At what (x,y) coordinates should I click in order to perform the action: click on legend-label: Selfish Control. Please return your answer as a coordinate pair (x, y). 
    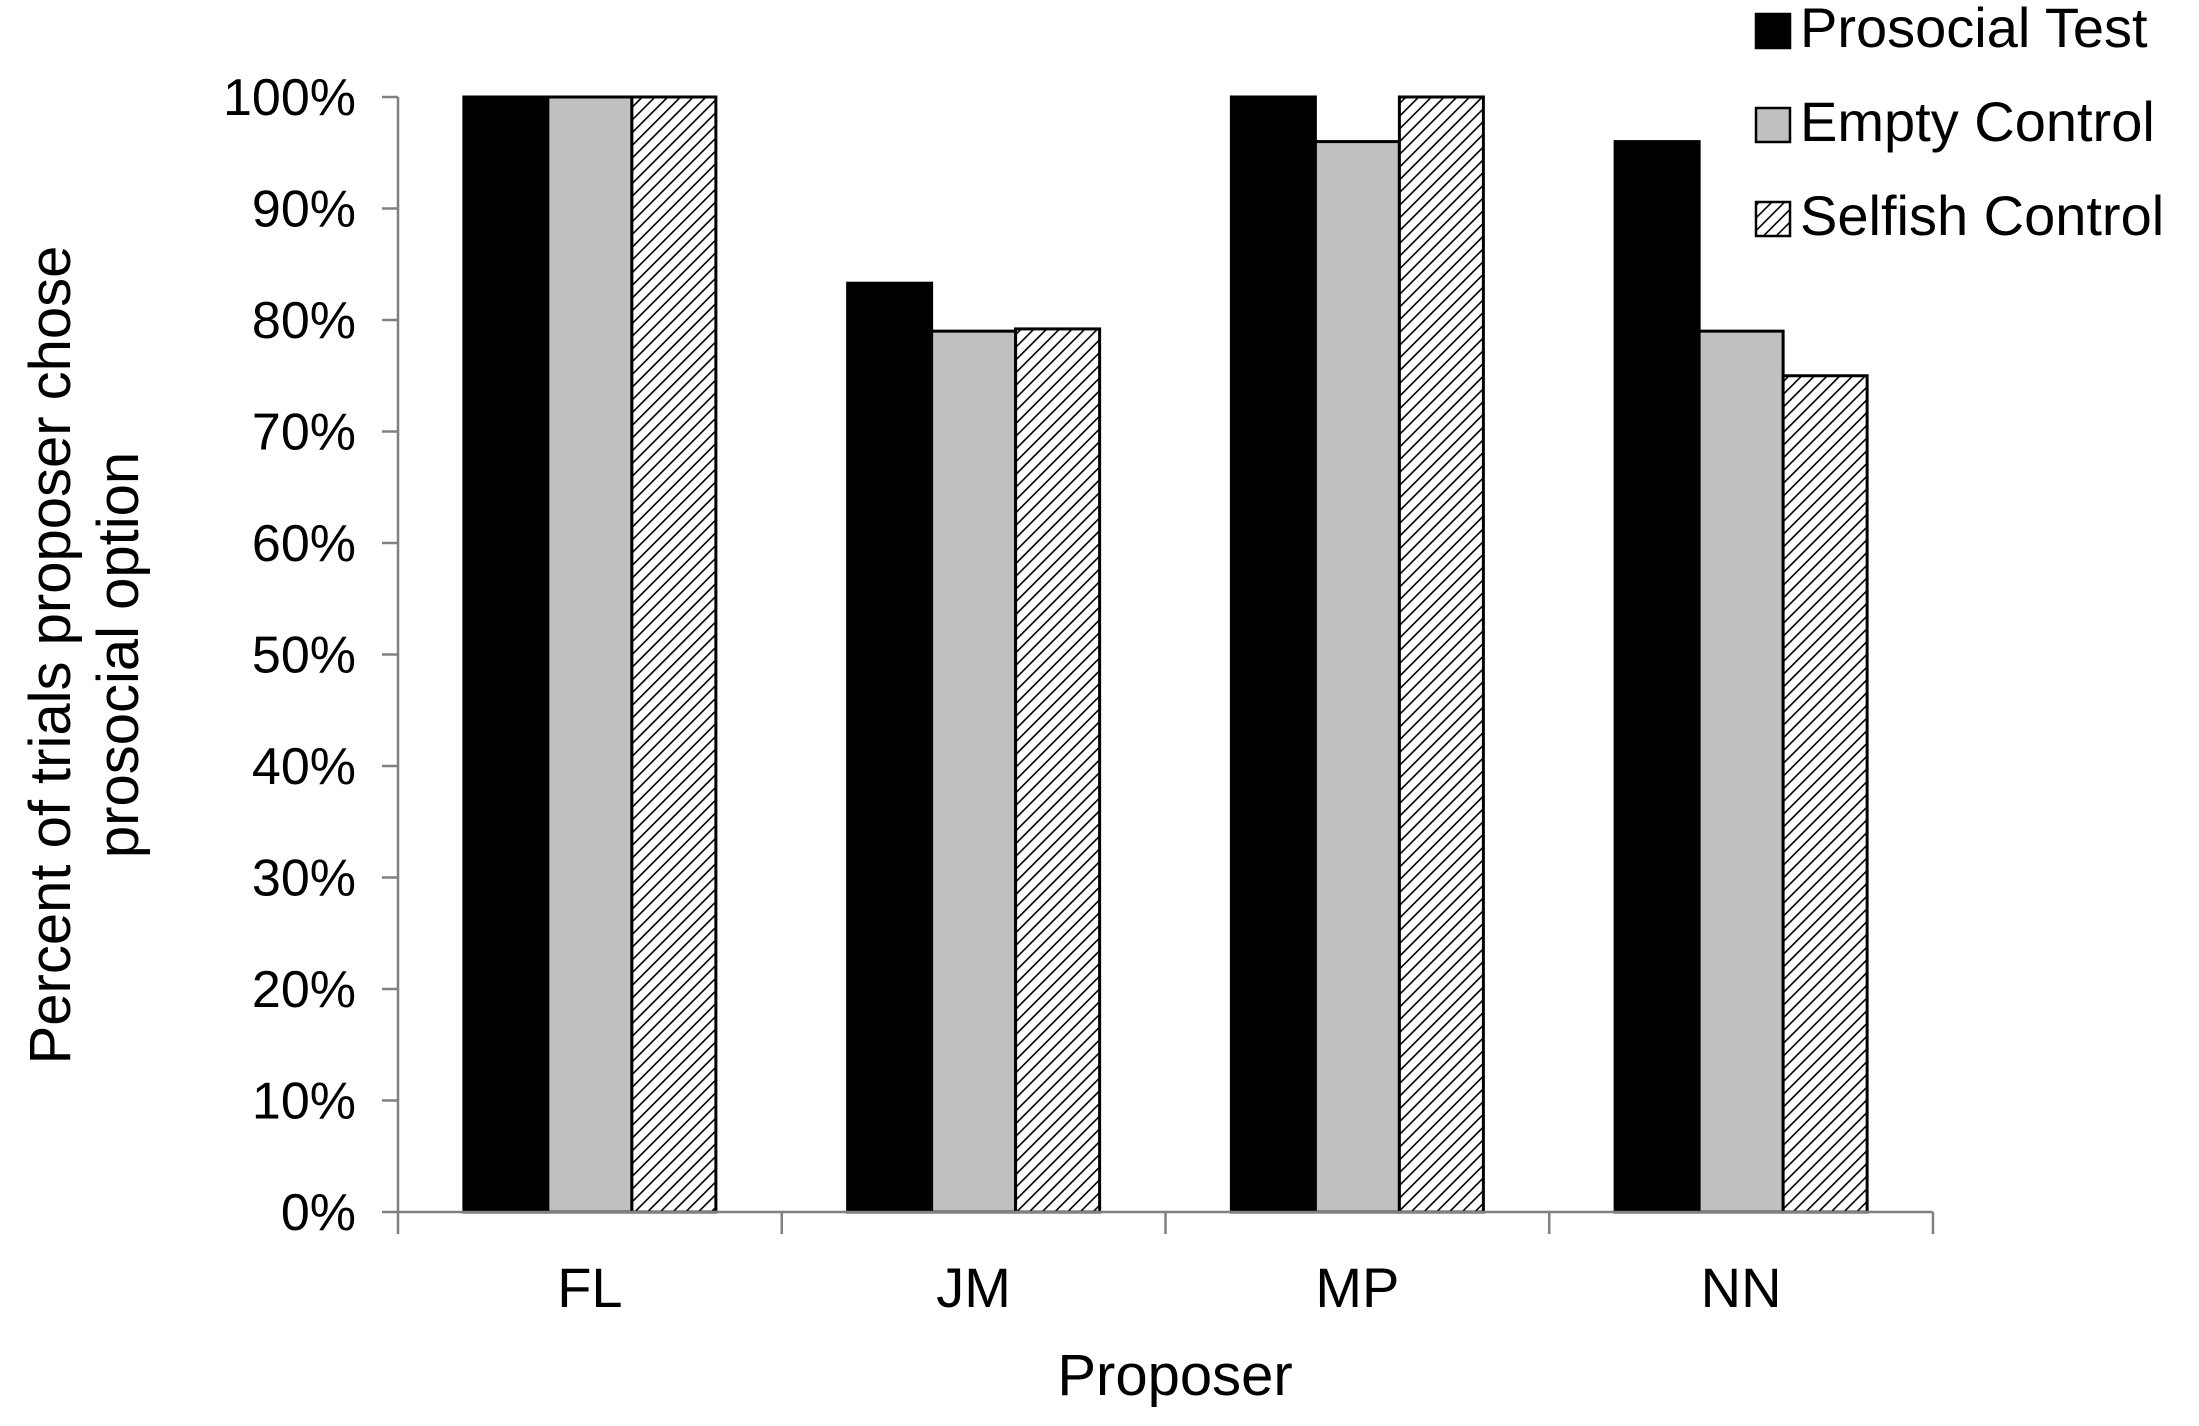
    Looking at the image, I should click on (1982, 215).